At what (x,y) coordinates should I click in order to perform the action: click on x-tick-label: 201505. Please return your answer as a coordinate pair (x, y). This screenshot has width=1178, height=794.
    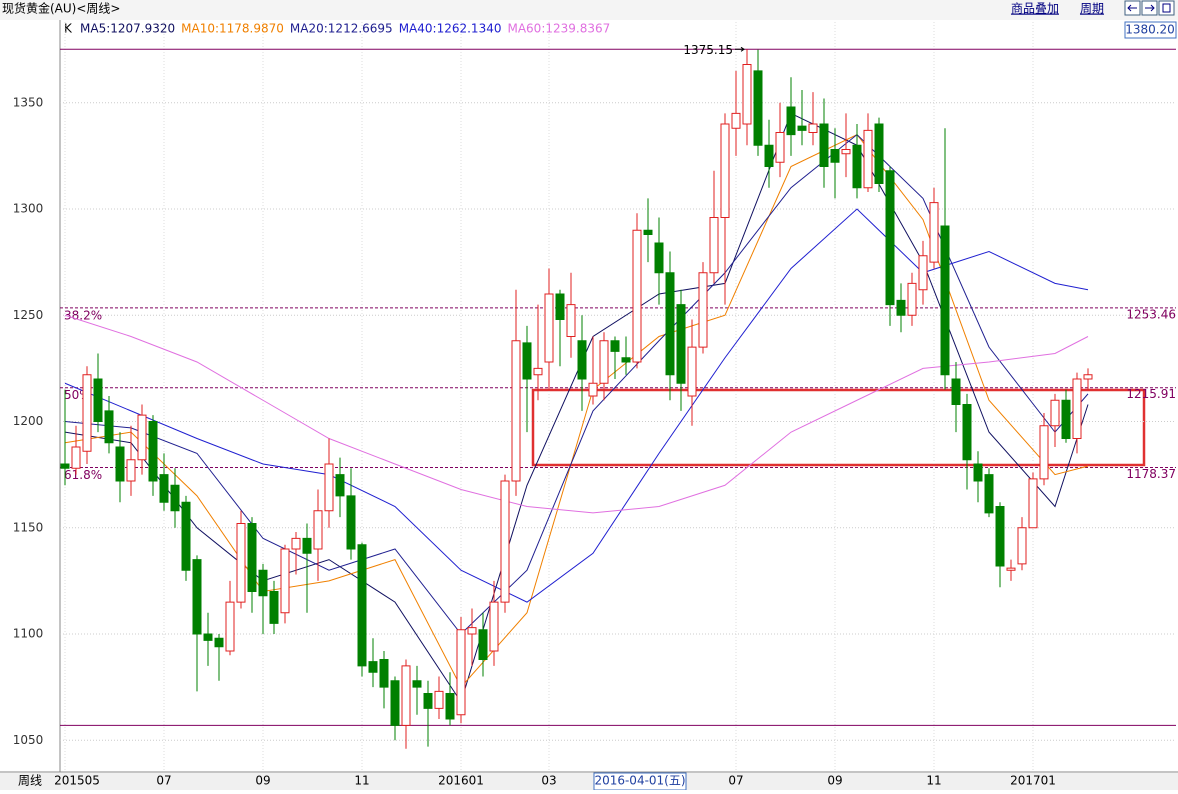
    Looking at the image, I should click on (77, 781).